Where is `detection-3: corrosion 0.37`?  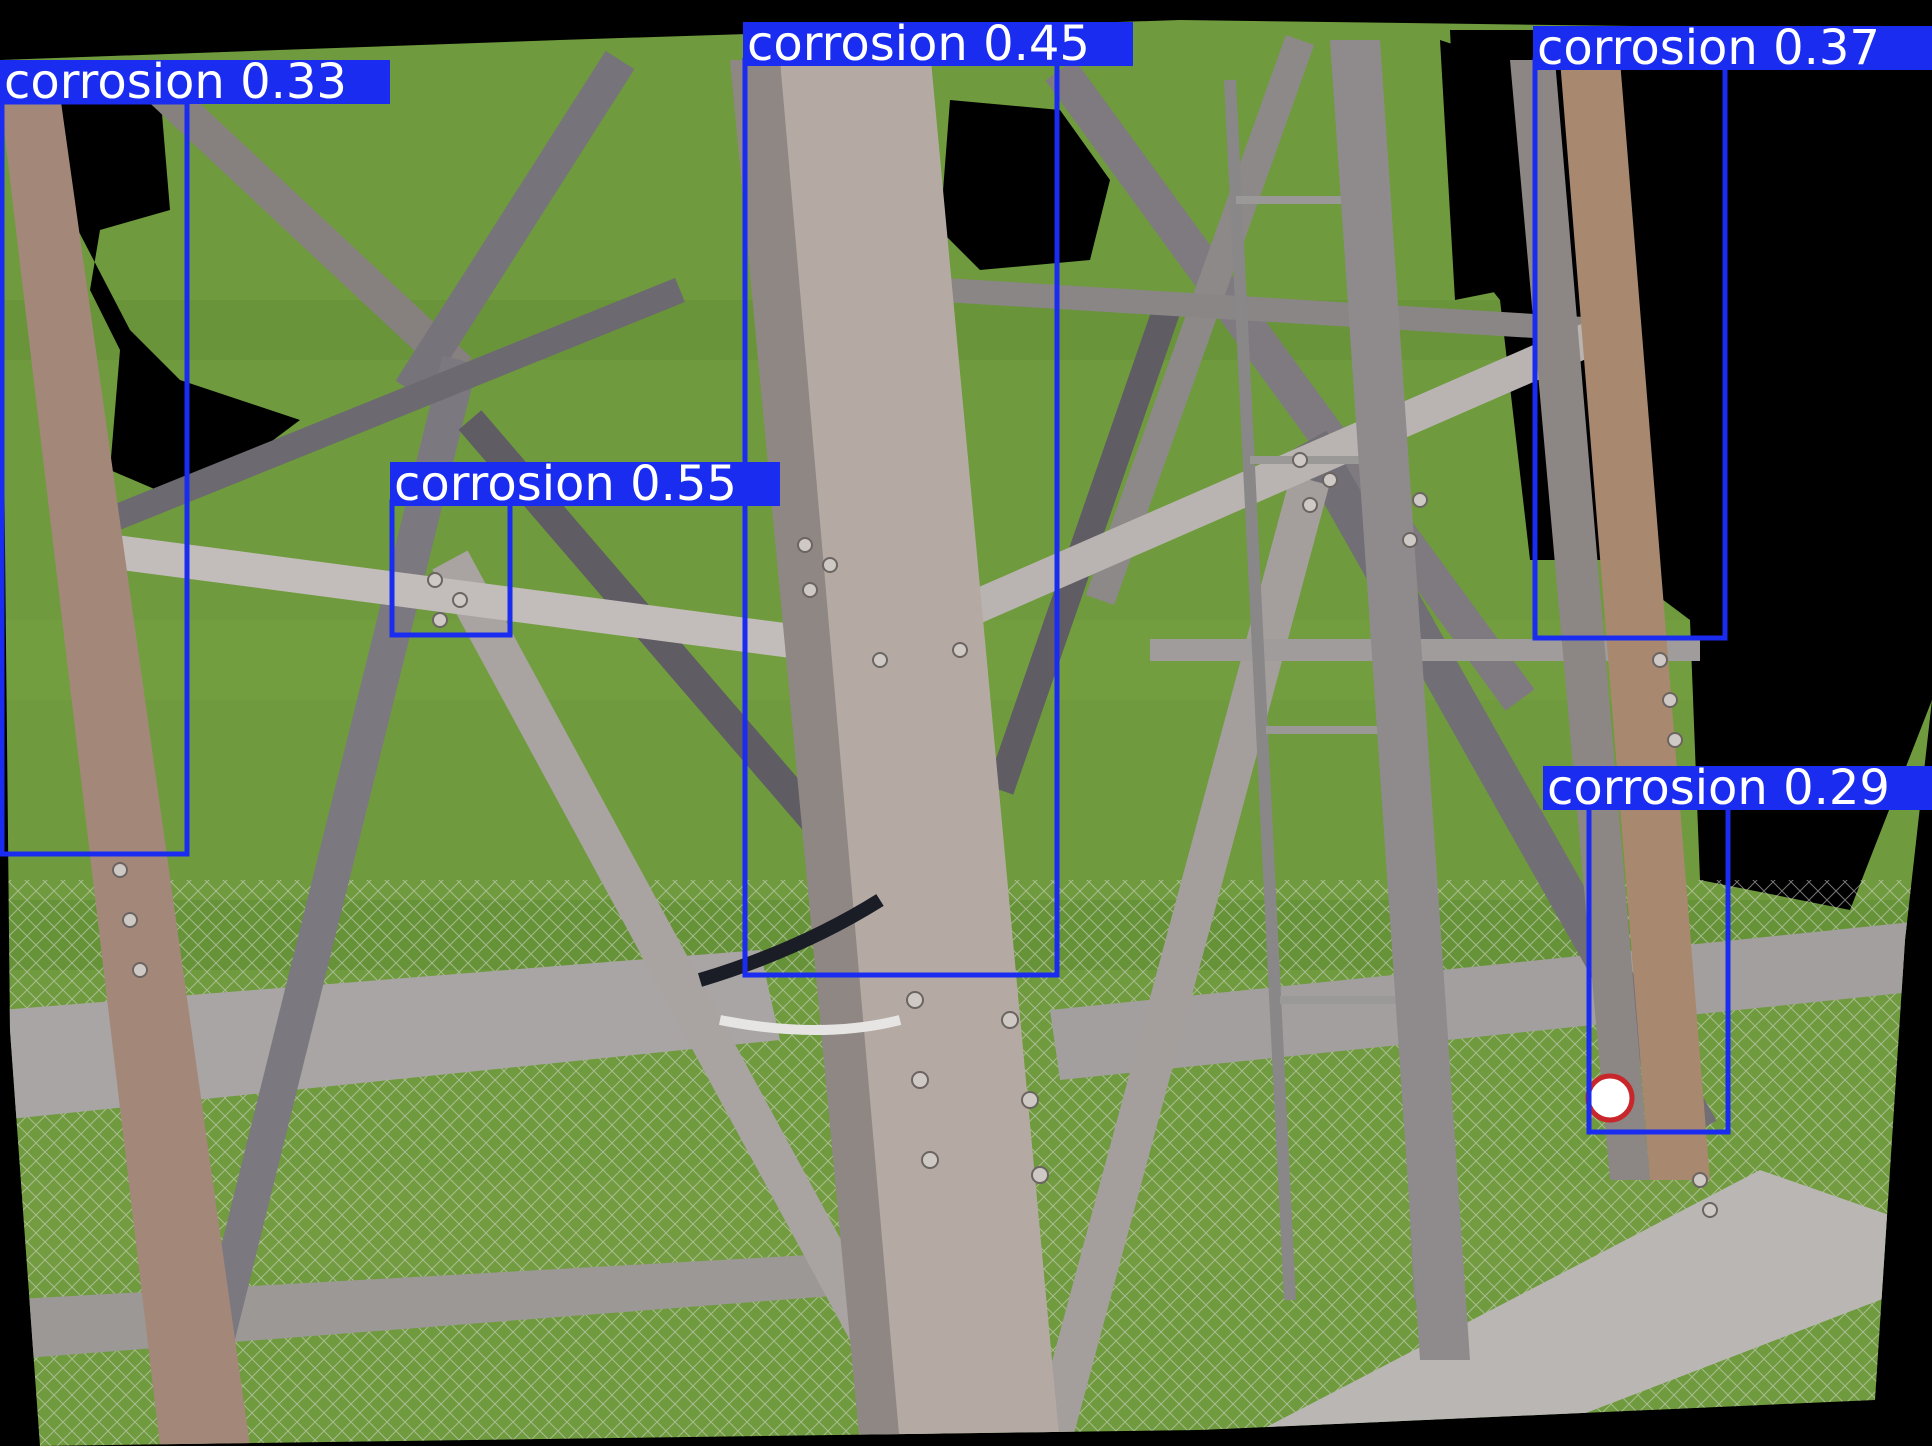 detection-3: corrosion 0.37 is located at coordinates (1732, 330).